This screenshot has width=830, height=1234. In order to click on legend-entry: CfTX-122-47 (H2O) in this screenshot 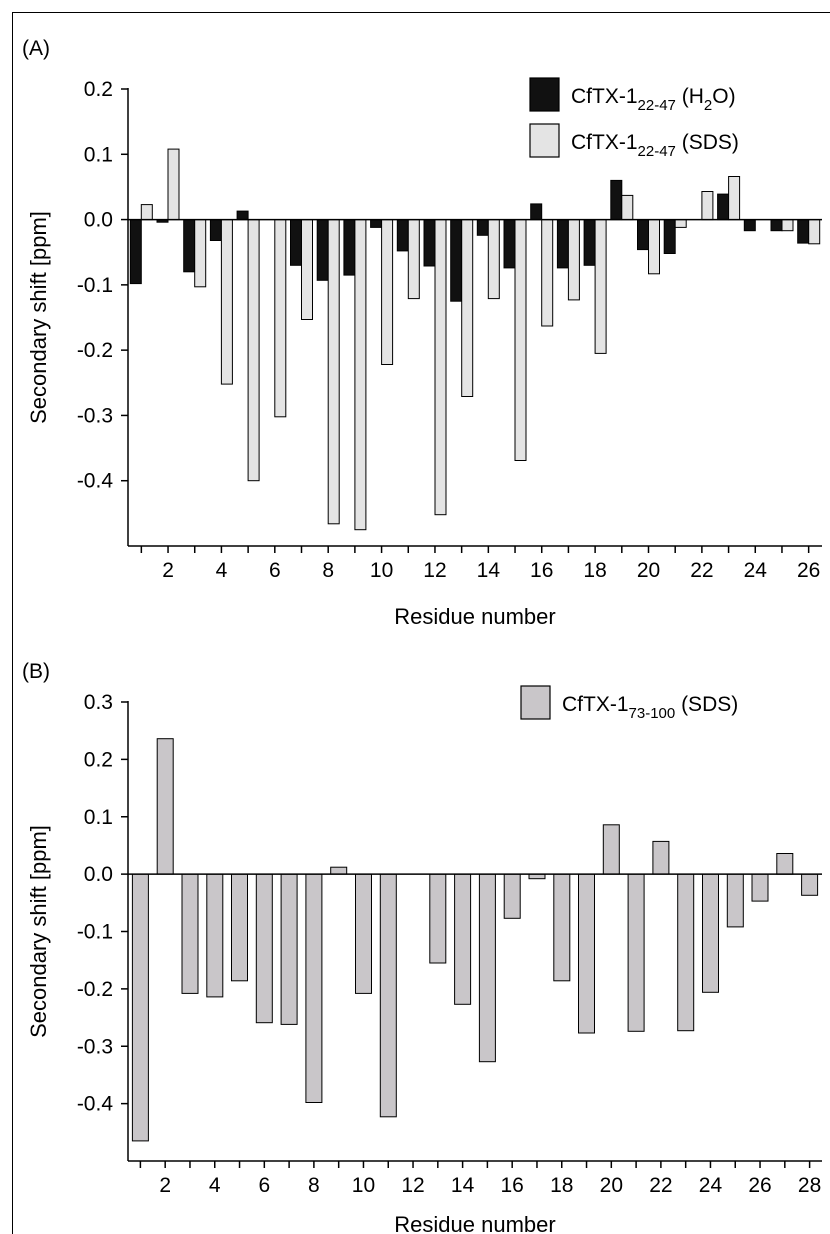, I will do `click(653, 99)`.